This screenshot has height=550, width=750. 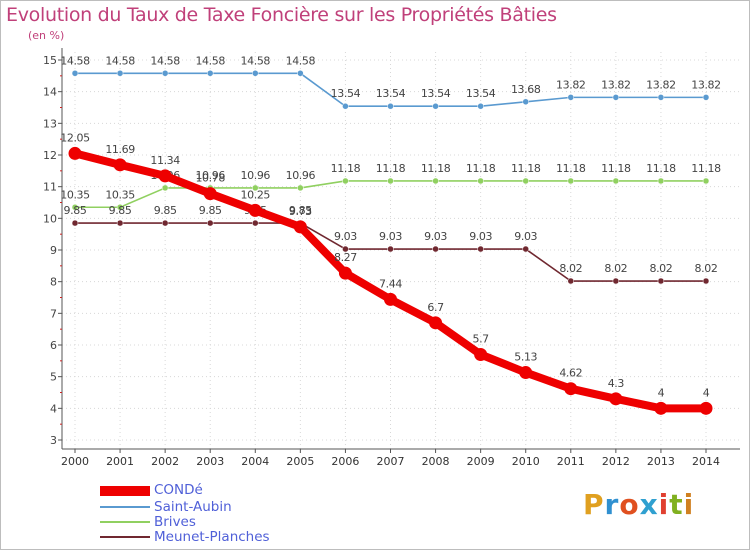 What do you see at coordinates (50, 92) in the screenshot?
I see `y-tick-label: 14` at bounding box center [50, 92].